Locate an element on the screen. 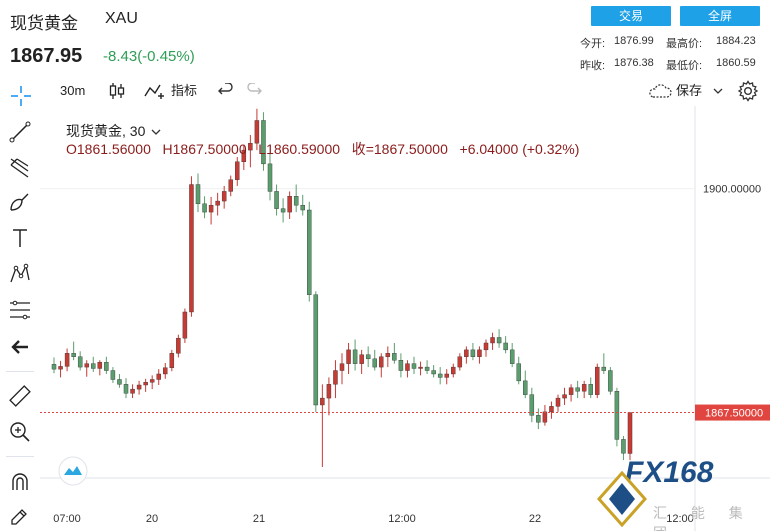  x-tick-label: 12:00 is located at coordinates (402, 519).